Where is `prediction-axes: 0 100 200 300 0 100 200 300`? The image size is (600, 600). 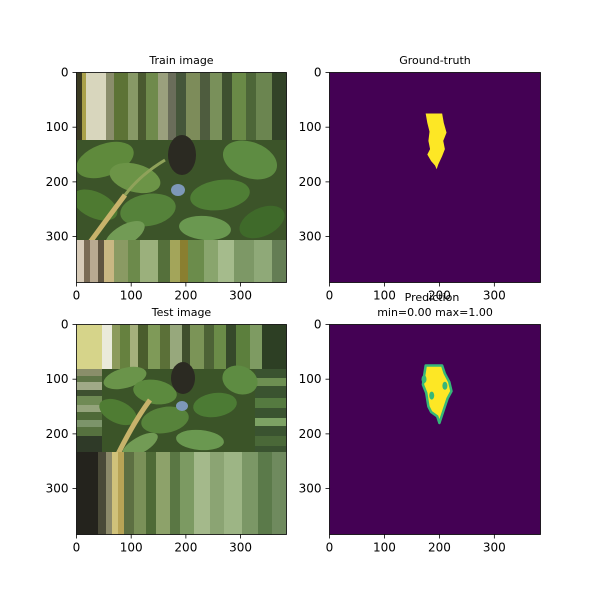
prediction-axes: 0 100 200 300 0 100 200 300 is located at coordinates (402, 436).